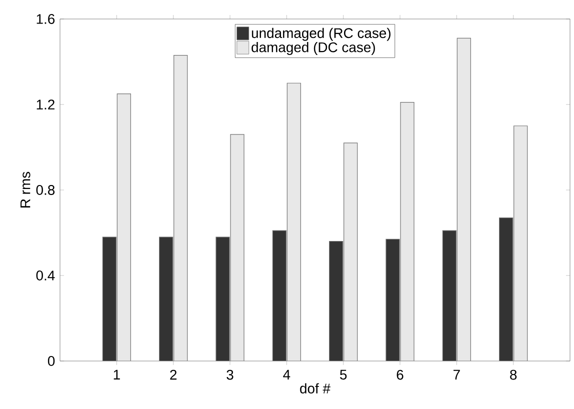 Image resolution: width=574 pixels, height=409 pixels. Describe the element at coordinates (286, 375) in the screenshot. I see `x-tick-label: 4` at that location.